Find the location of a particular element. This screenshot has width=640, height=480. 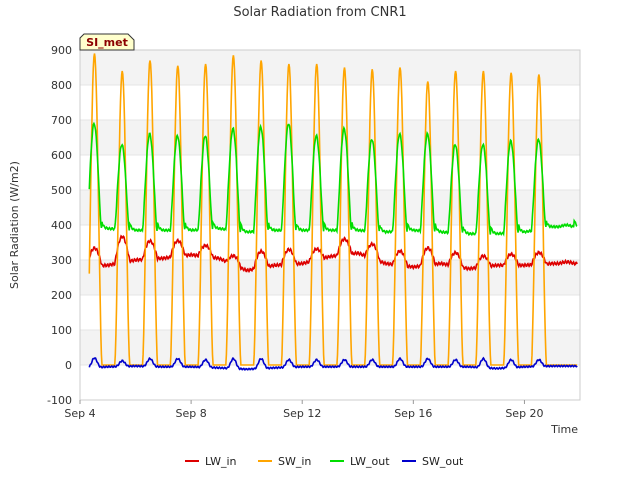

chart-title: Solar Radiation from CNR1 is located at coordinates (319, 12).